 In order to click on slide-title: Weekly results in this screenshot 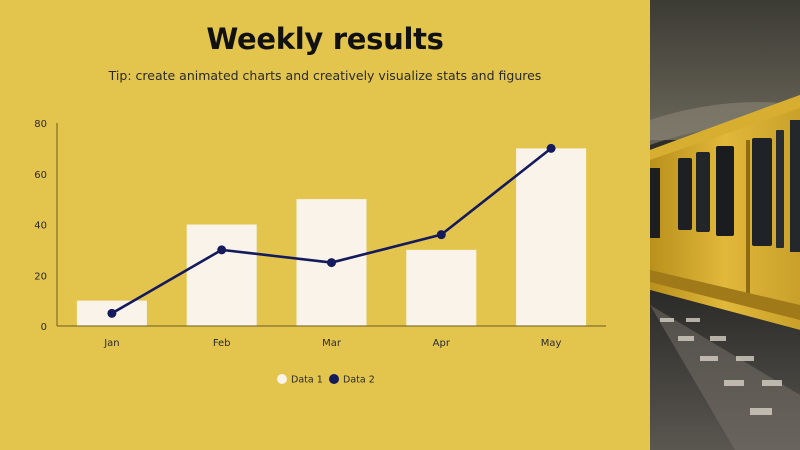, I will do `click(325, 39)`.